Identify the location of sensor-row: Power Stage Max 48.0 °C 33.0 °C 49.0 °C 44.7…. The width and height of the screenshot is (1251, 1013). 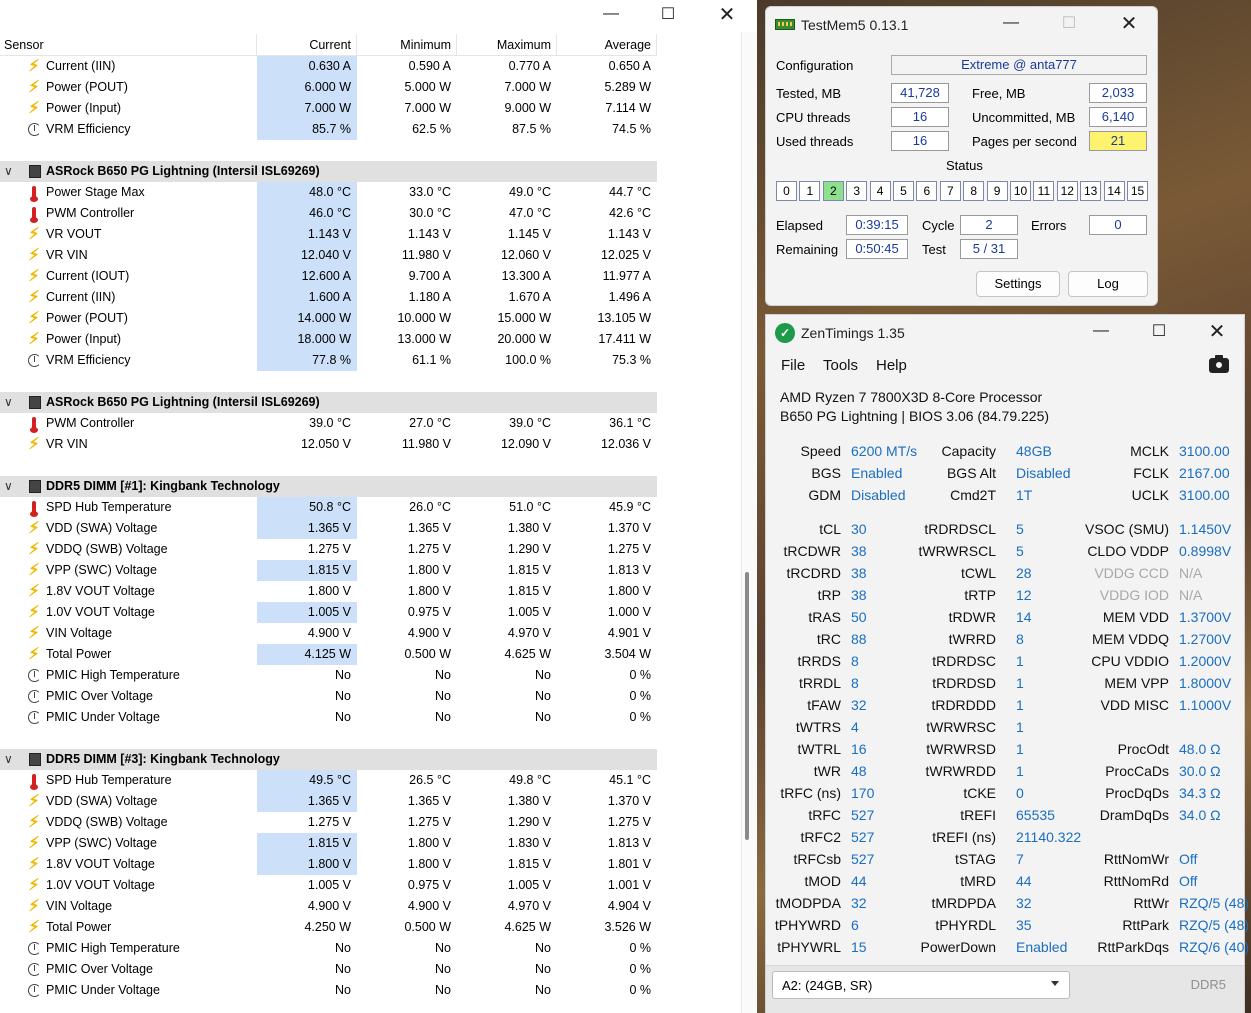
(328, 192).